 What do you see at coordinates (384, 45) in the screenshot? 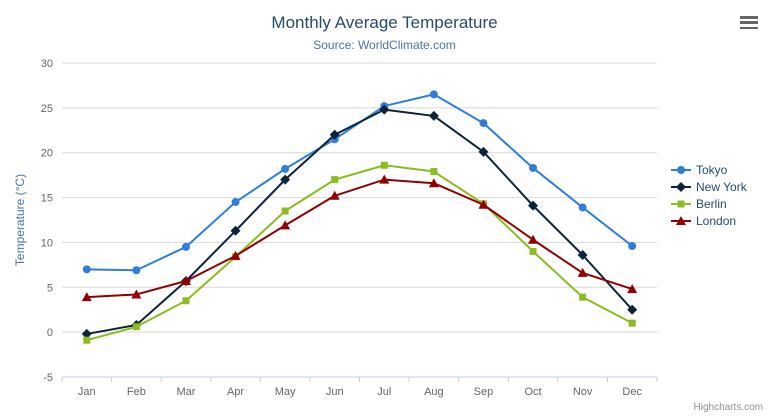
I see `chart-subtitle: Source: WorldClimate.com` at bounding box center [384, 45].